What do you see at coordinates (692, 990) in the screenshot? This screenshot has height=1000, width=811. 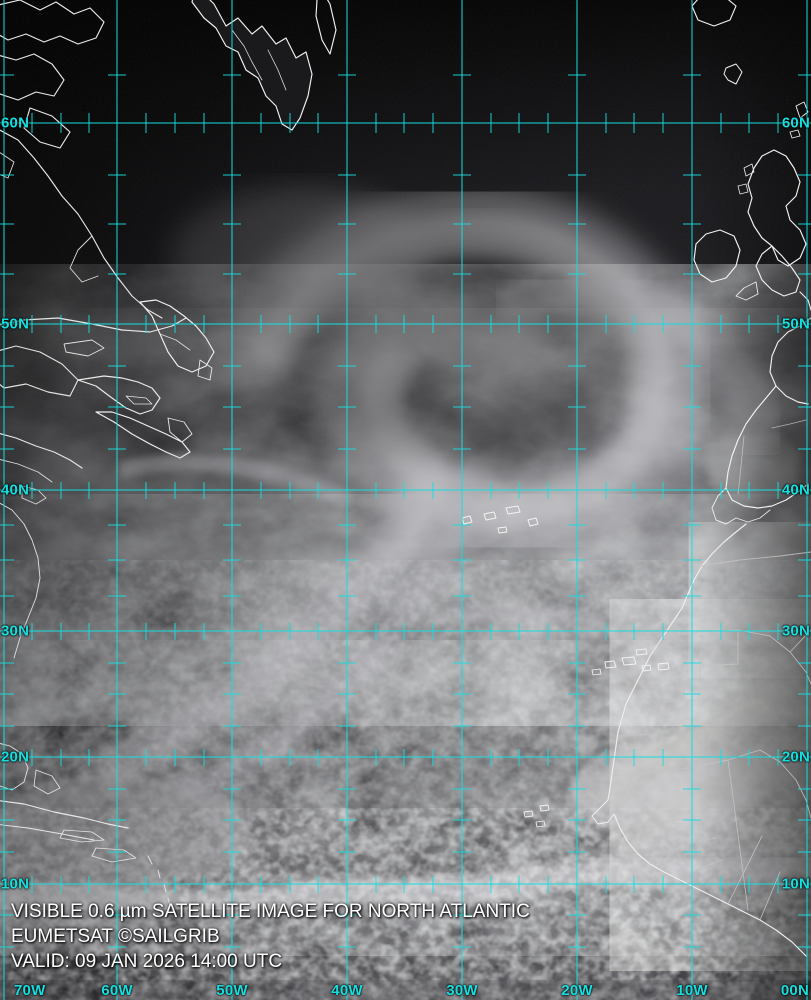 I see `lon-label-10w: 10W` at bounding box center [692, 990].